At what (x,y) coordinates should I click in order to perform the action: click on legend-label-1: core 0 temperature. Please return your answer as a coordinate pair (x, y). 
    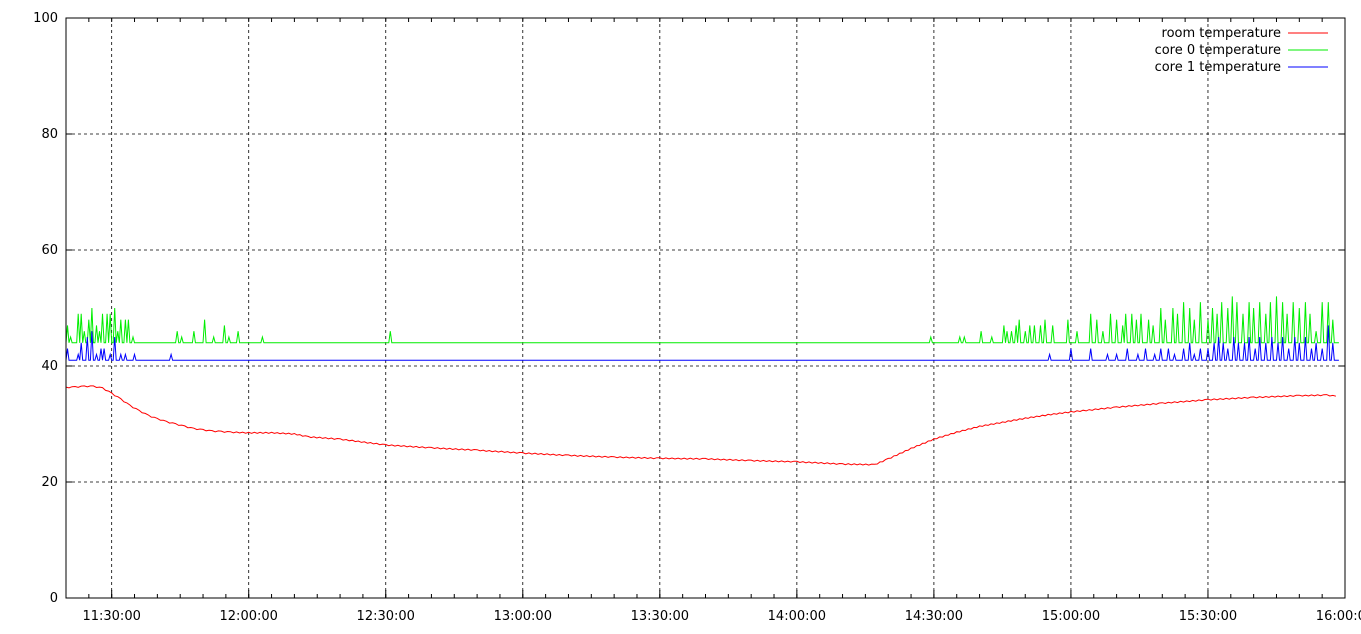
    Looking at the image, I should click on (1218, 50).